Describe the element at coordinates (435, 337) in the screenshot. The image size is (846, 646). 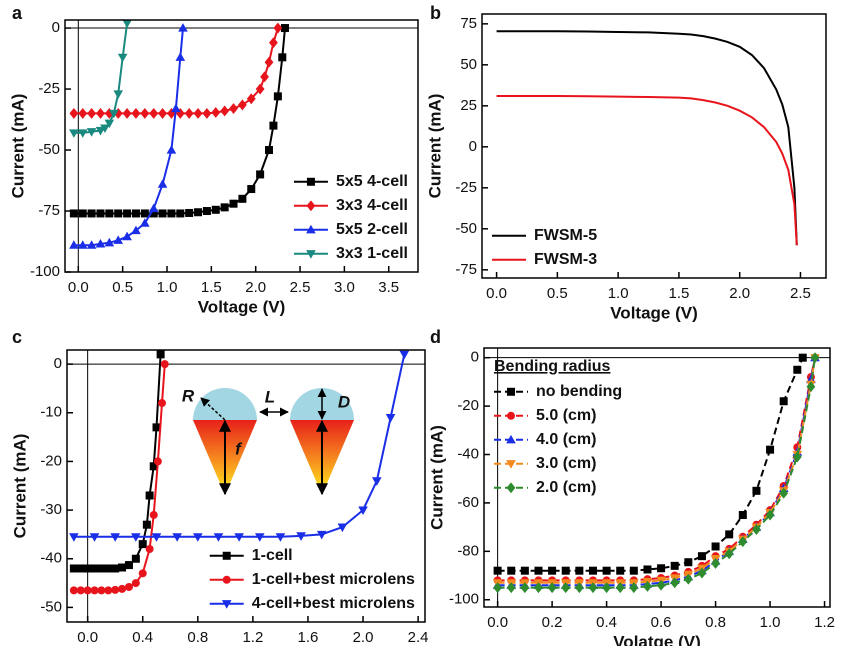
I see `panel-label: d` at that location.